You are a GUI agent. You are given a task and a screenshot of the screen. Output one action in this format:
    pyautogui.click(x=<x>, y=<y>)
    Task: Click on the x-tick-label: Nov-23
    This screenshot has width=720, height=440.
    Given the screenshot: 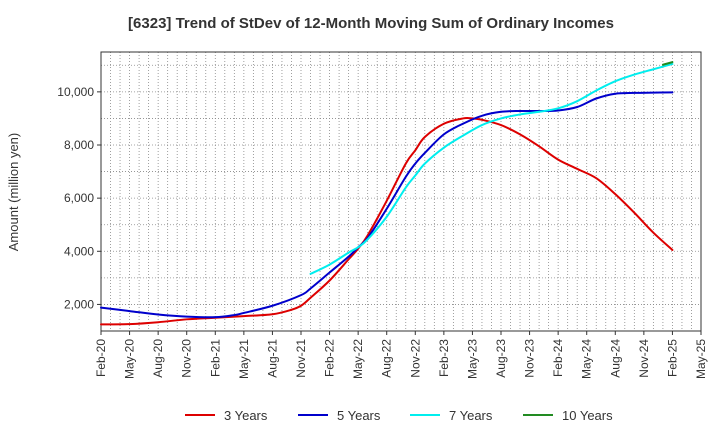 What is the action you would take?
    pyautogui.click(x=530, y=358)
    